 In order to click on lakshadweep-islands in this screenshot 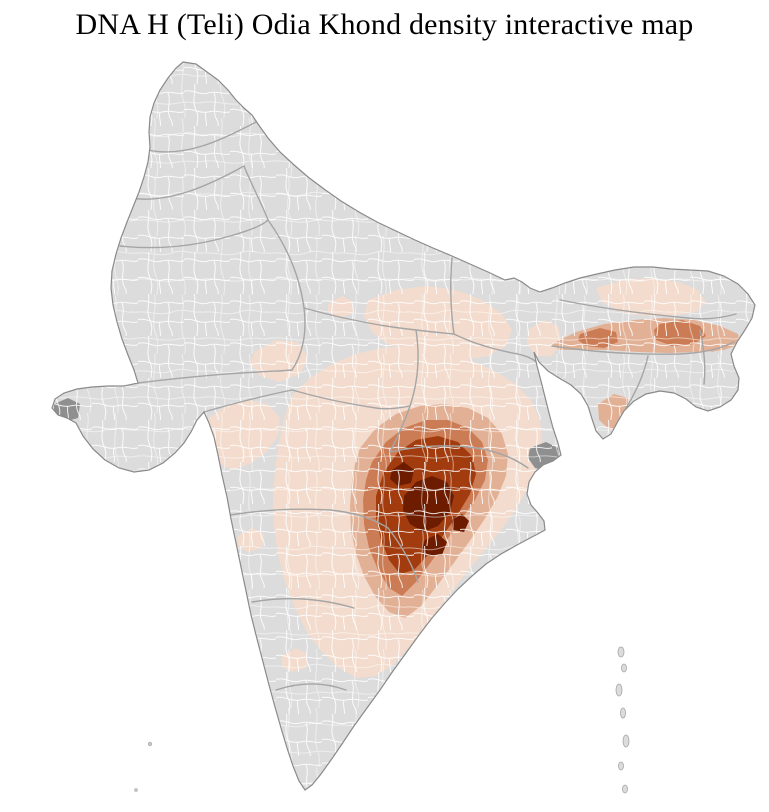, I will do `click(143, 766)`.